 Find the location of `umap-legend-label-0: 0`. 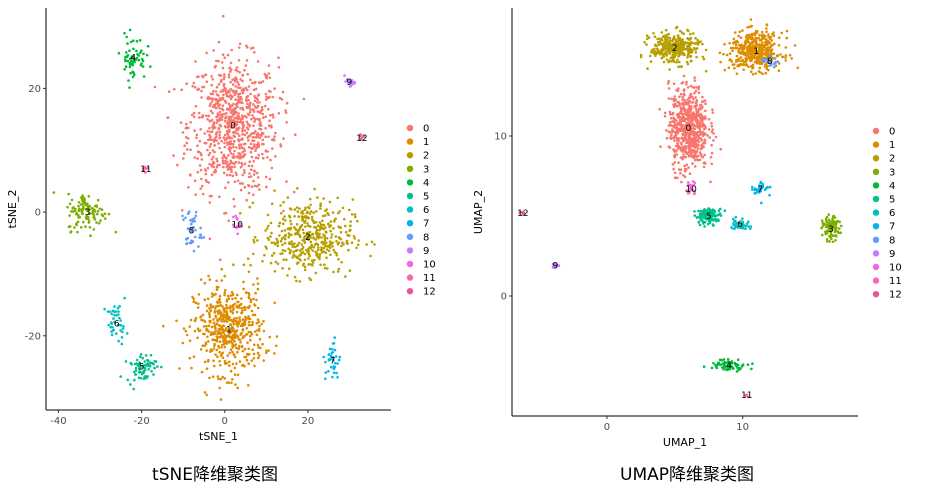

umap-legend-label-0: 0 is located at coordinates (892, 132).